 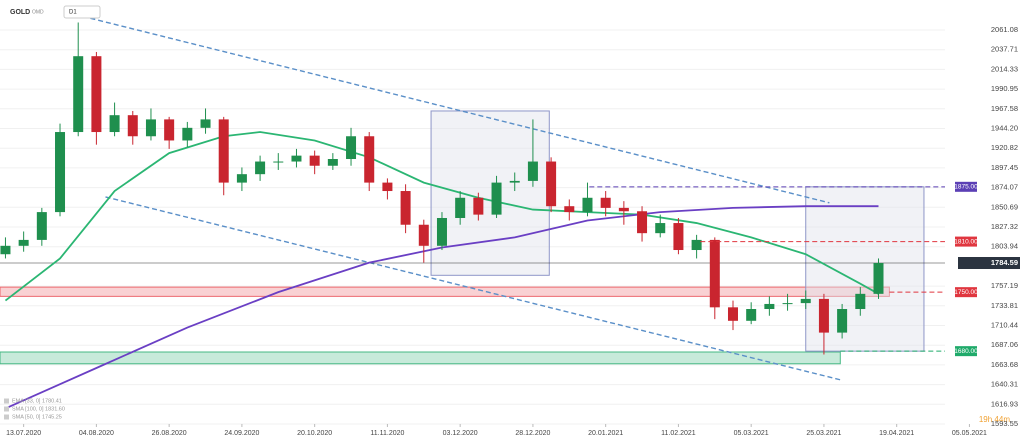 I want to click on x-tick-label: 13.07.2020, so click(x=23, y=433).